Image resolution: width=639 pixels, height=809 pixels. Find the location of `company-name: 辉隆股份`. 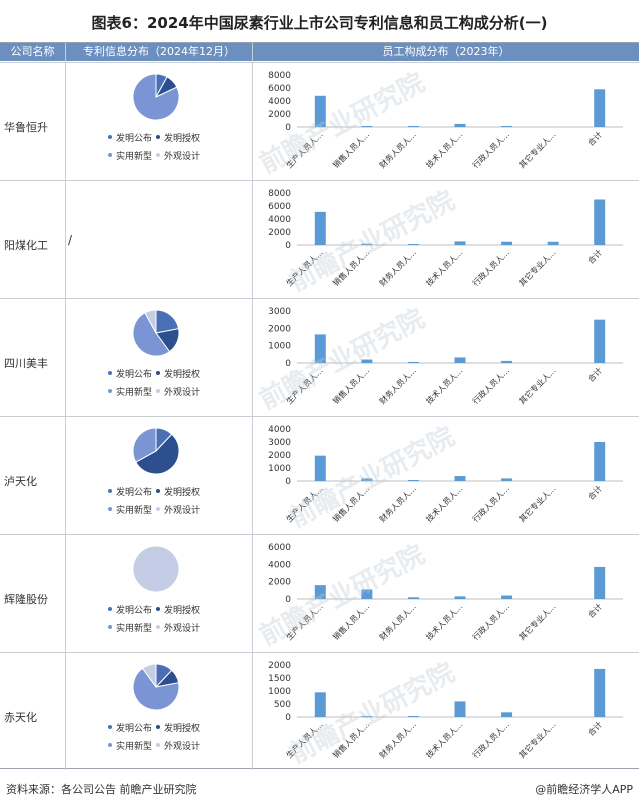

company-name: 辉隆股份 is located at coordinates (26, 599).